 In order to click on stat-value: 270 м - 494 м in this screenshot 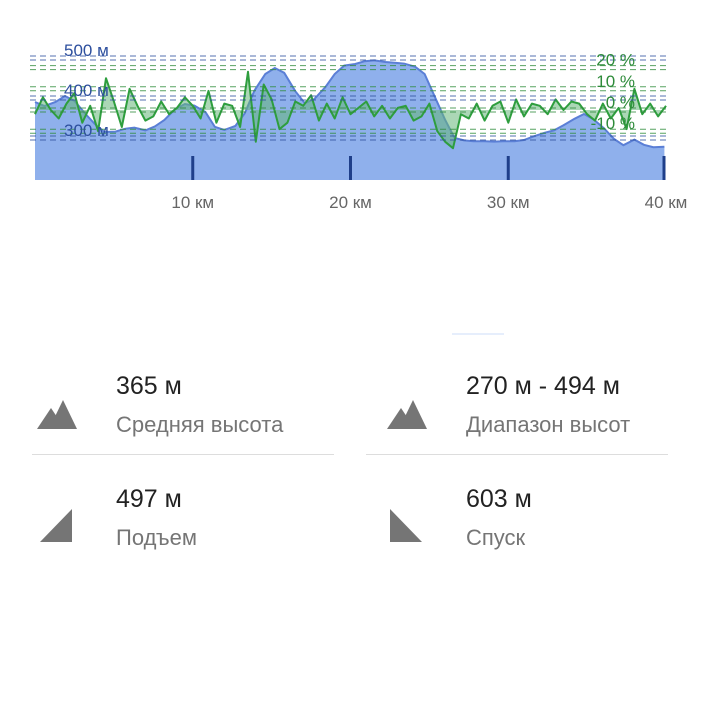, I will do `click(543, 386)`.